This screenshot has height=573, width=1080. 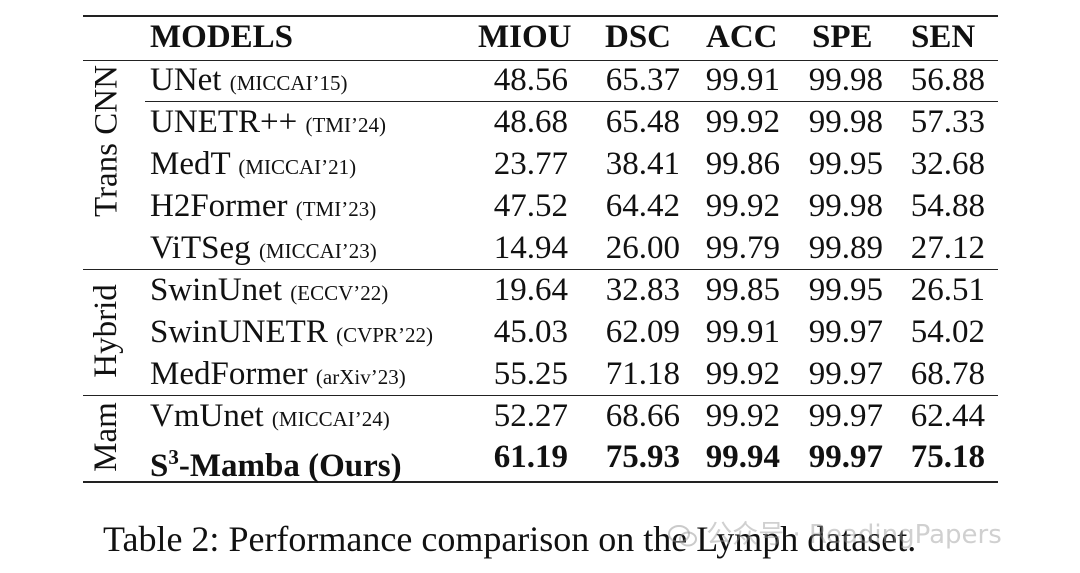 What do you see at coordinates (530, 248) in the screenshot?
I see `metric-cell: 14.94` at bounding box center [530, 248].